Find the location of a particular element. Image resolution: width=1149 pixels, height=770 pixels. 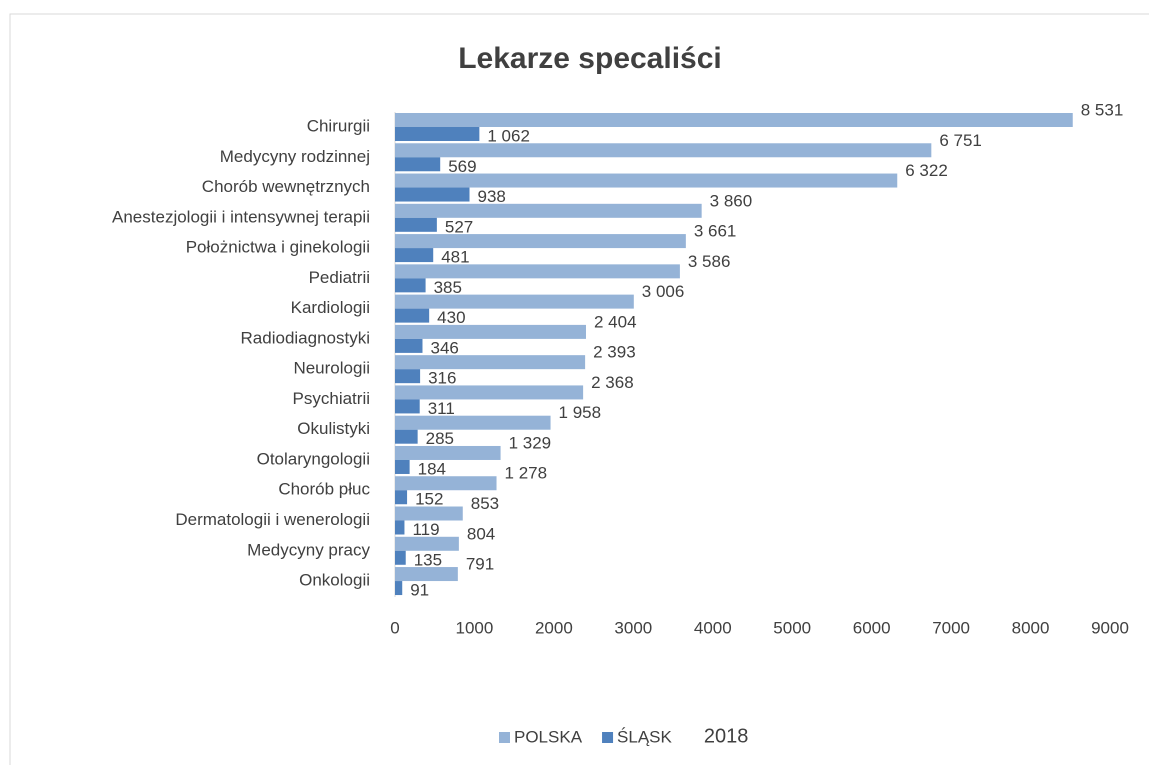

x-tick-label: 9000 is located at coordinates (1110, 627).